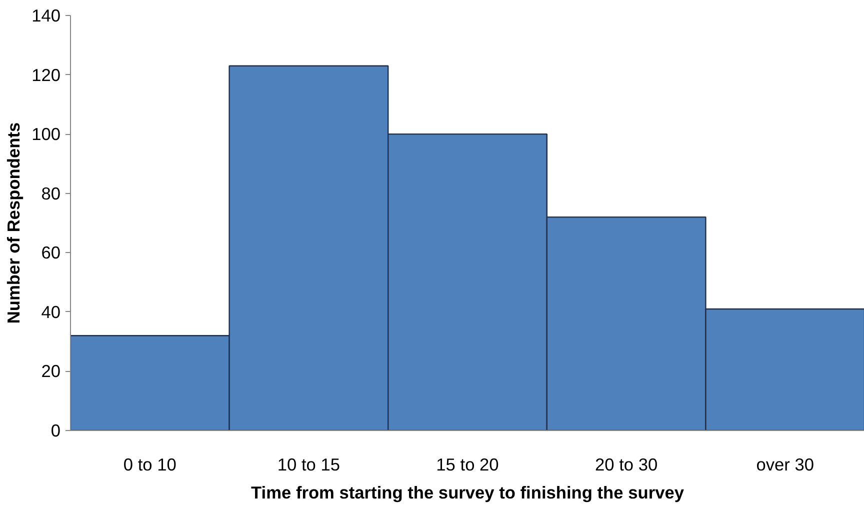 This screenshot has height=505, width=864. What do you see at coordinates (149, 464) in the screenshot?
I see `x-tick-label: 0 to 10` at bounding box center [149, 464].